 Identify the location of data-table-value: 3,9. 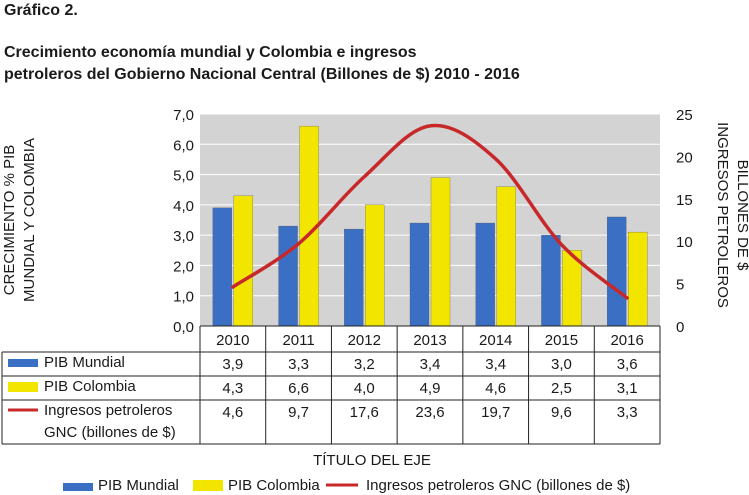
(232, 364).